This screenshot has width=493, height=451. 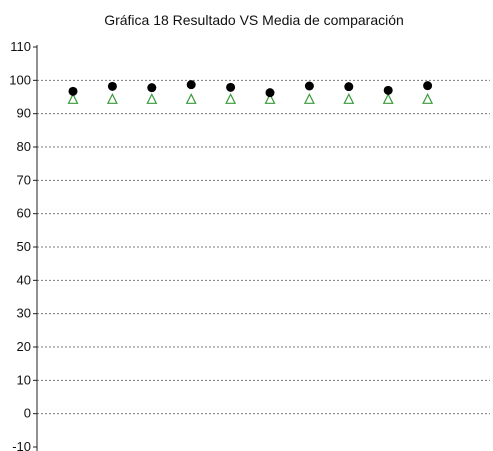 What do you see at coordinates (24, 246) in the screenshot?
I see `y-tick-label: 50` at bounding box center [24, 246].